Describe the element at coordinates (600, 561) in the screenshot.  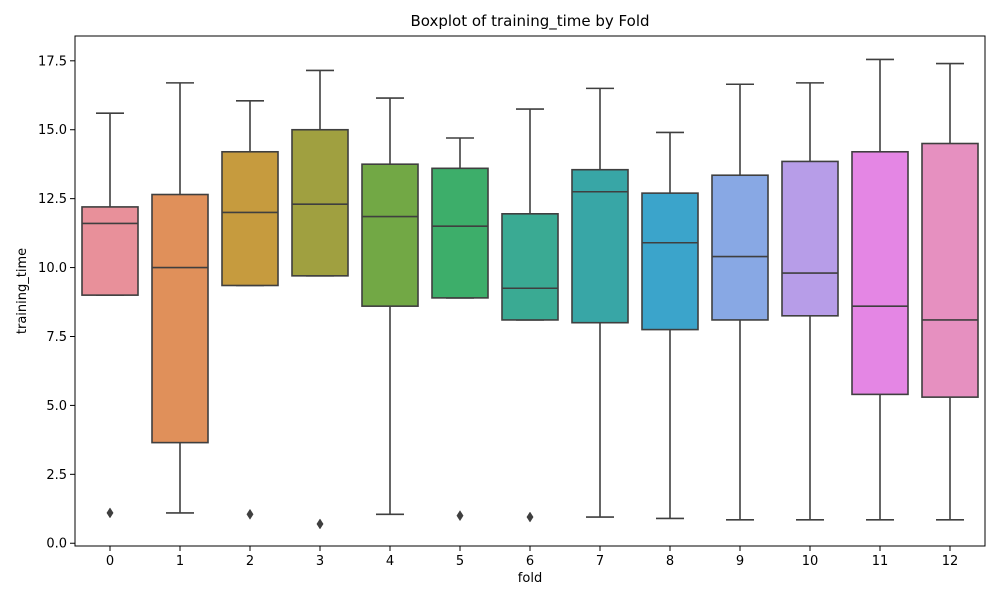
I see `x-tick-label: 7` at that location.